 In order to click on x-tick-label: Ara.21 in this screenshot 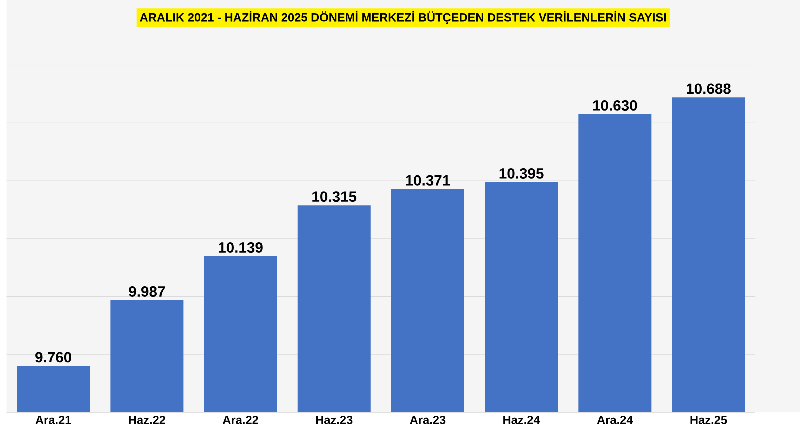, I will do `click(54, 420)`.